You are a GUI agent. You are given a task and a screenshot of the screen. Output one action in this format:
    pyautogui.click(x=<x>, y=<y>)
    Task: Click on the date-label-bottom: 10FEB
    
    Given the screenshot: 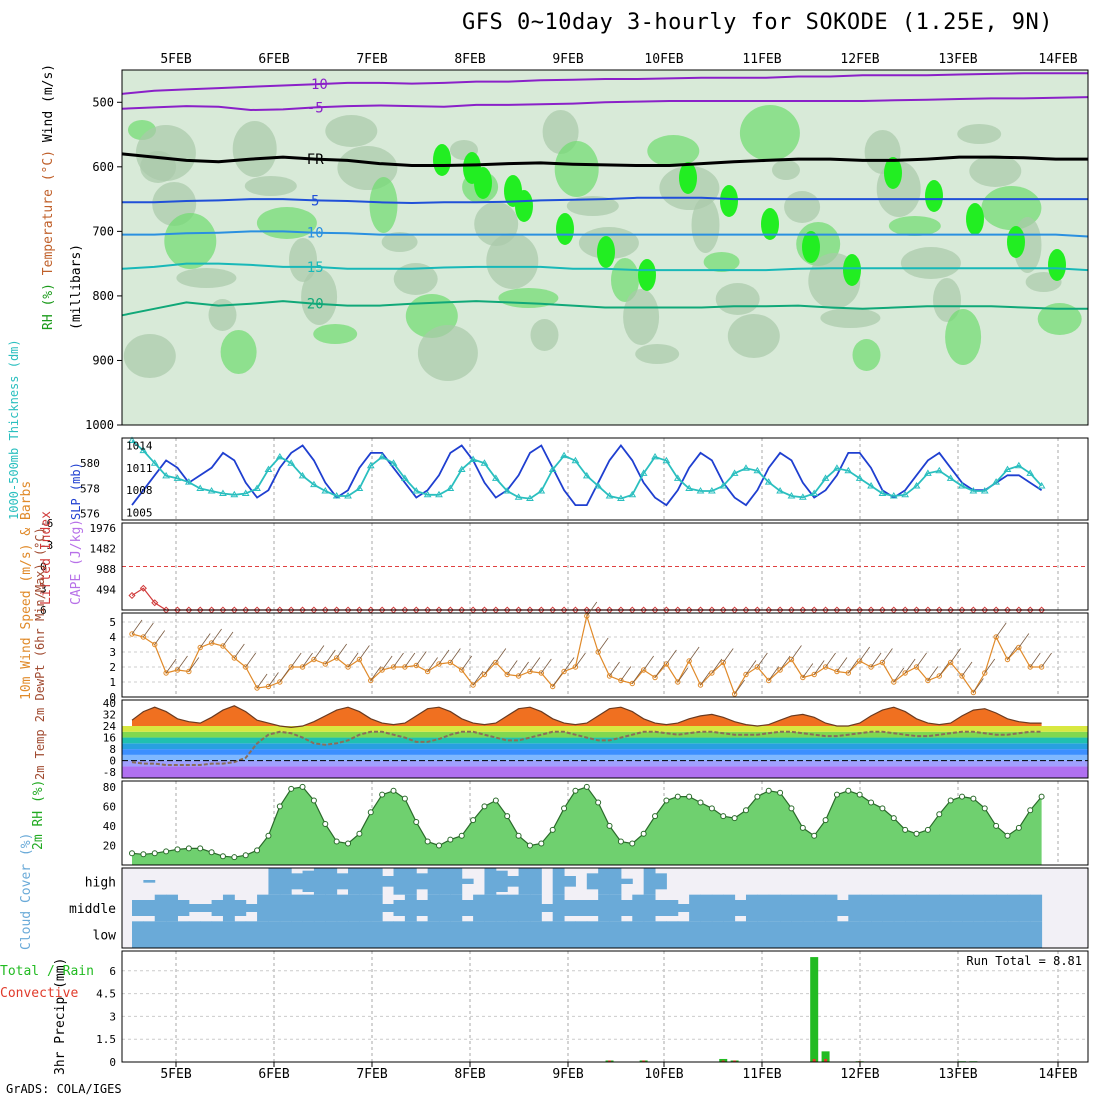 What is the action you would take?
    pyautogui.click(x=663, y=1074)
    